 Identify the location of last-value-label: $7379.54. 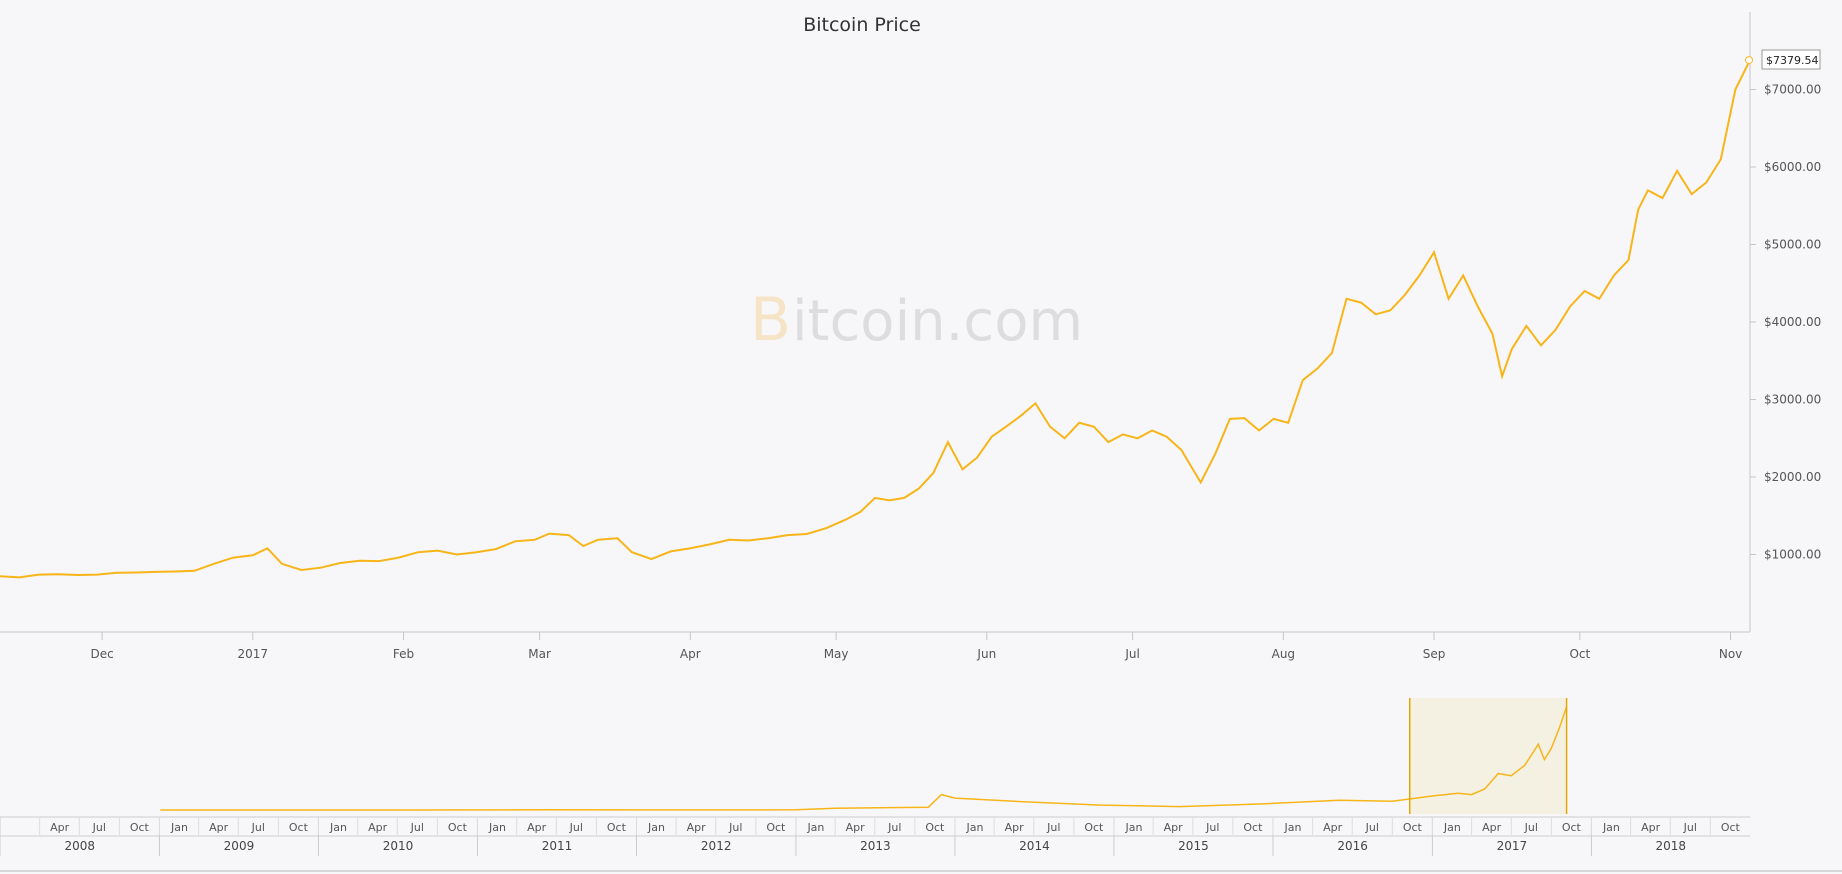
(1791, 59).